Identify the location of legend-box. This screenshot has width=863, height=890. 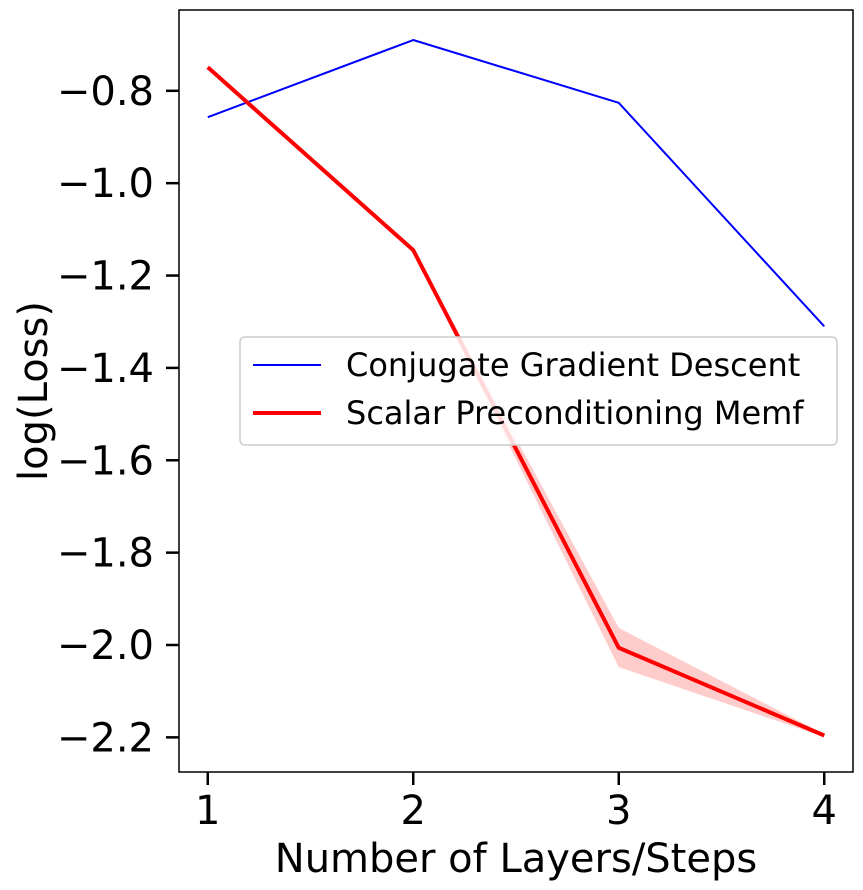
(538, 391).